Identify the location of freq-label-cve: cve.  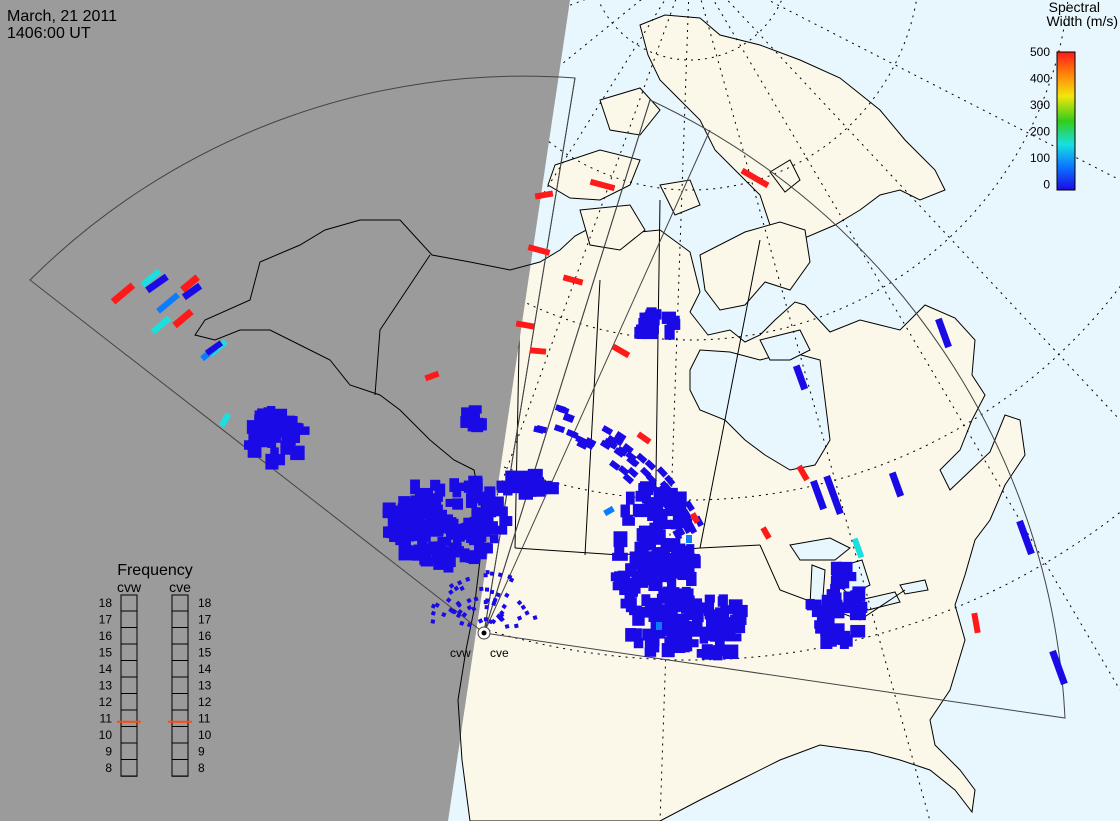
(180, 587).